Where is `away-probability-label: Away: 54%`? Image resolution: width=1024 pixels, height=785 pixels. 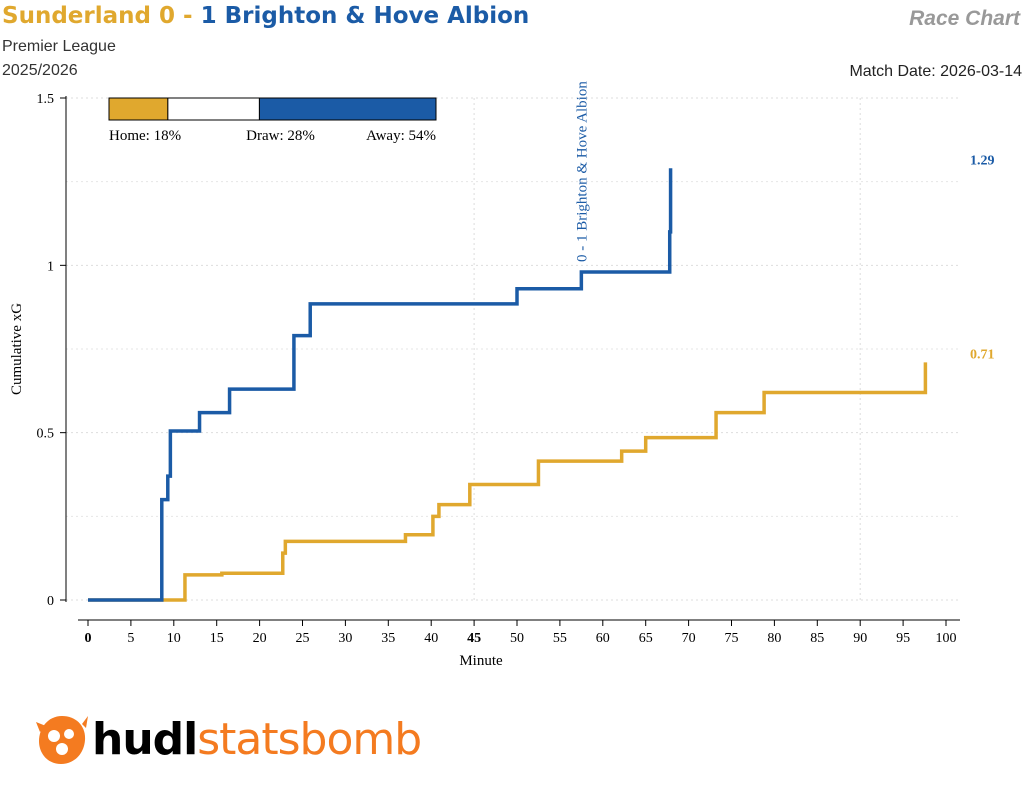 away-probability-label: Away: 54% is located at coordinates (401, 136).